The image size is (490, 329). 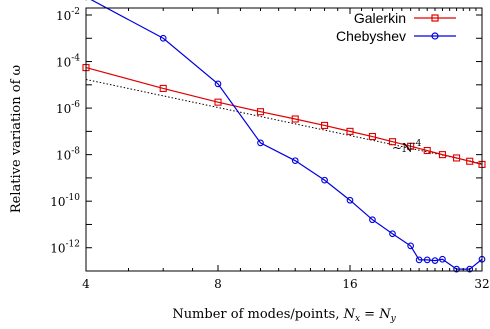 I want to click on reference-annotation-base: ~N, so click(x=402, y=148).